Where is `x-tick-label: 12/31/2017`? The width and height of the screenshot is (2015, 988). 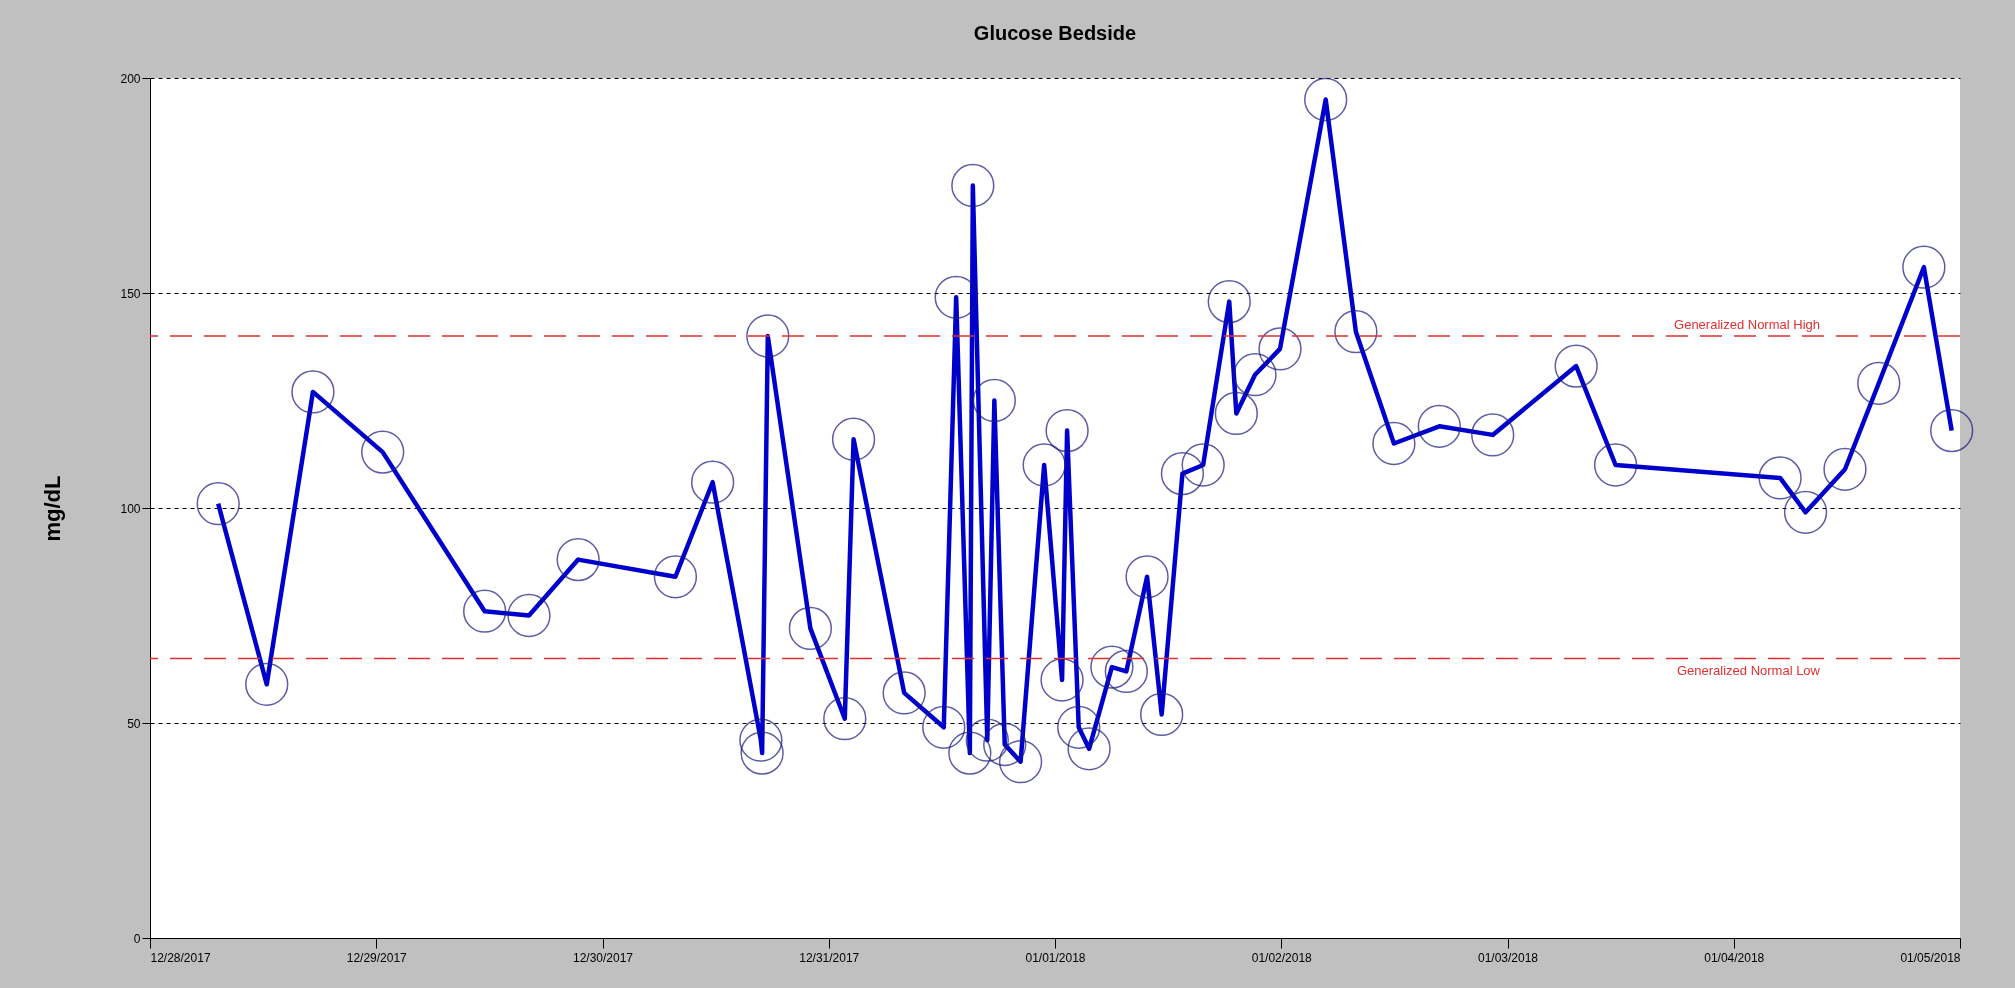
x-tick-label: 12/31/2017 is located at coordinates (829, 957).